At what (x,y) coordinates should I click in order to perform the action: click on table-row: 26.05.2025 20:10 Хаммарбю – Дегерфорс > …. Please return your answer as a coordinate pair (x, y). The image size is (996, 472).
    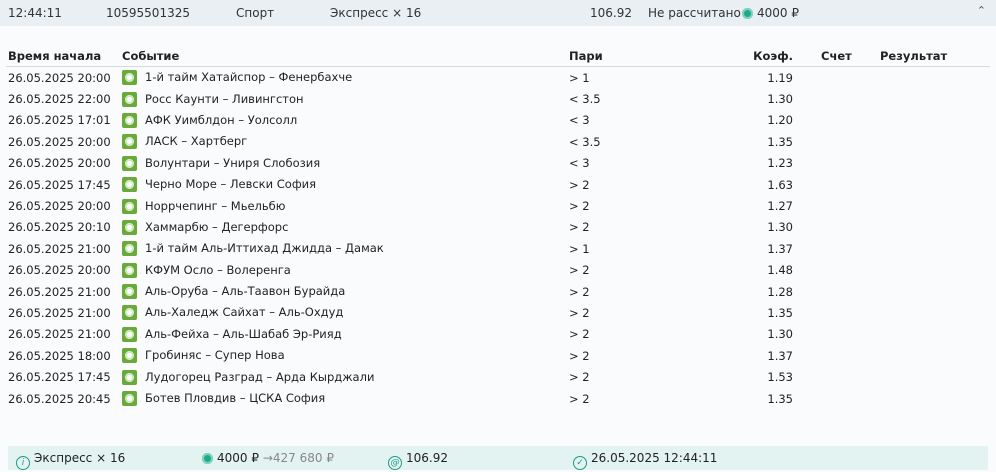
    Looking at the image, I should click on (498, 227).